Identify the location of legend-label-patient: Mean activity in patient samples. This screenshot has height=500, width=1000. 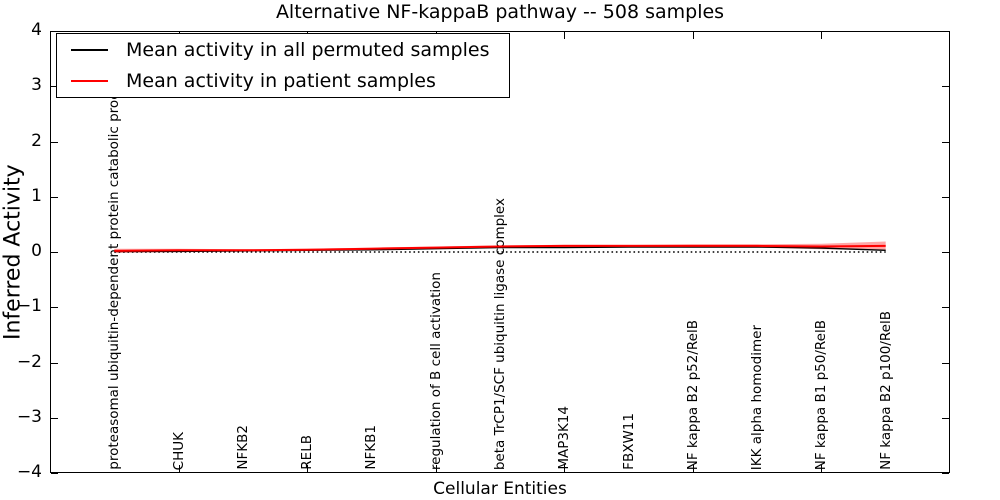
(281, 81).